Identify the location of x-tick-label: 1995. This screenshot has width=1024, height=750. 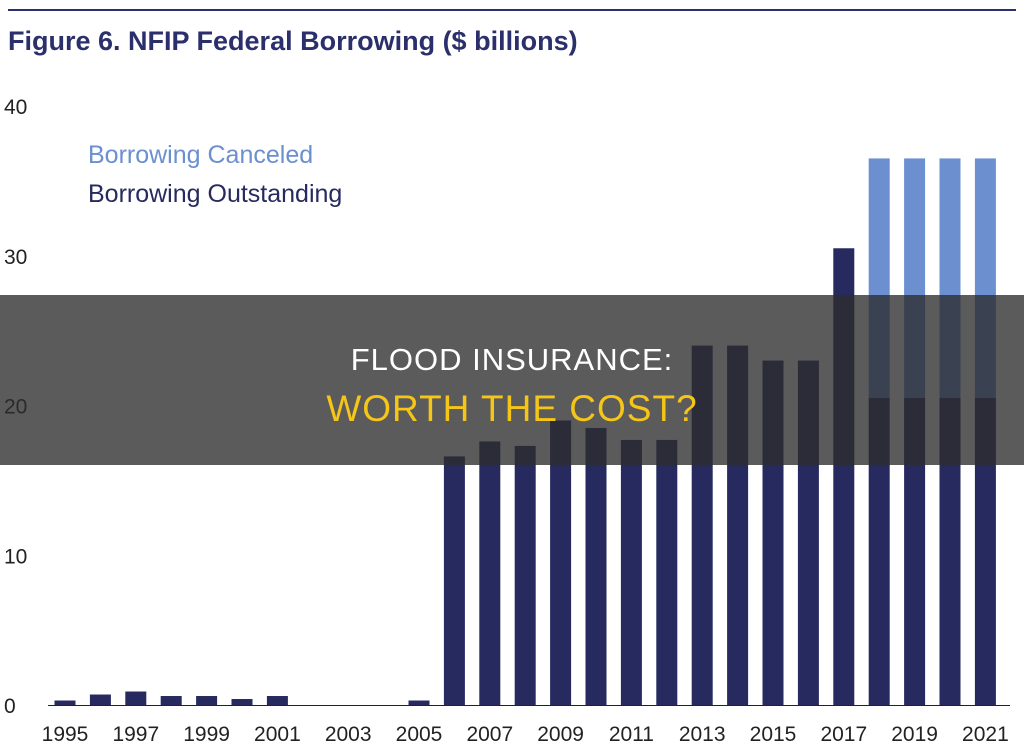
(65, 734).